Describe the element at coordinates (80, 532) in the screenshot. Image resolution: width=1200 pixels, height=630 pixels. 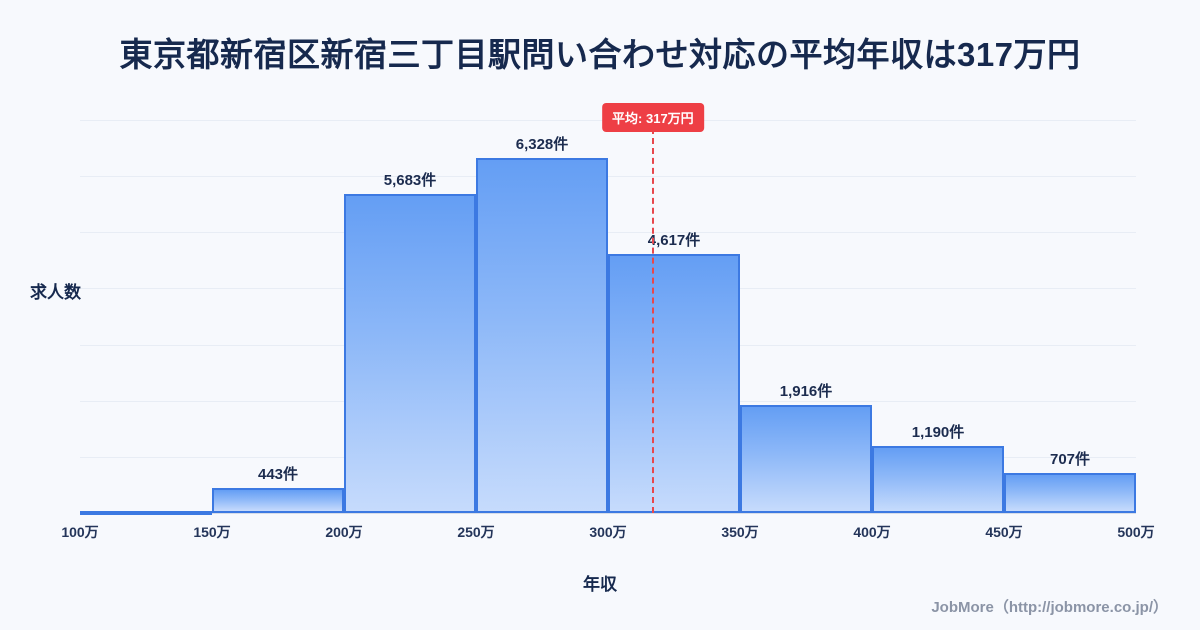
I see `x-tick-label: 100万` at that location.